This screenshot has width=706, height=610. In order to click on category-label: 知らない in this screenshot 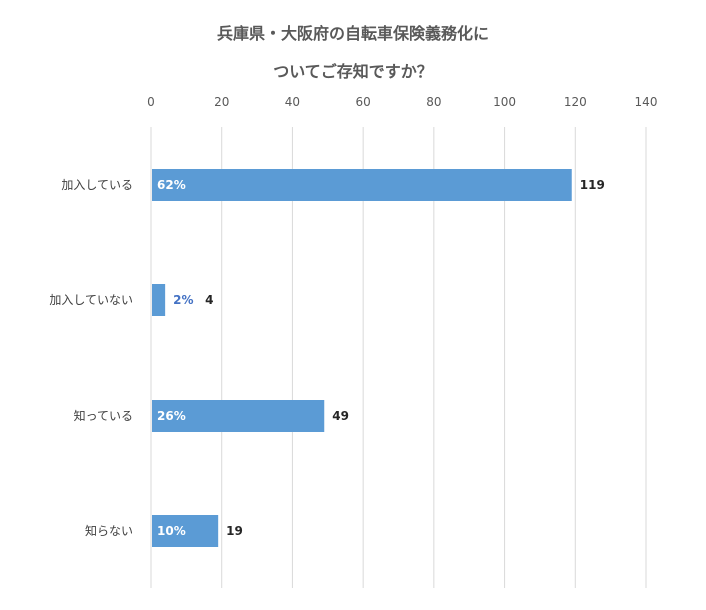, I will do `click(109, 531)`.